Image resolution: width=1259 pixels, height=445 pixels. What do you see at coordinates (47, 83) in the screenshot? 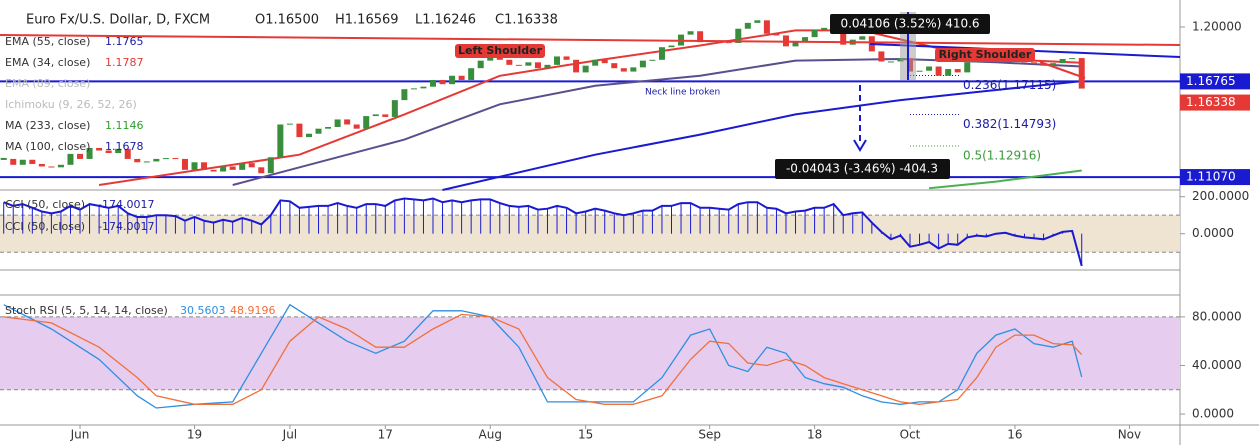
I see `indicator-name: EMA (89, close)` at bounding box center [47, 83].